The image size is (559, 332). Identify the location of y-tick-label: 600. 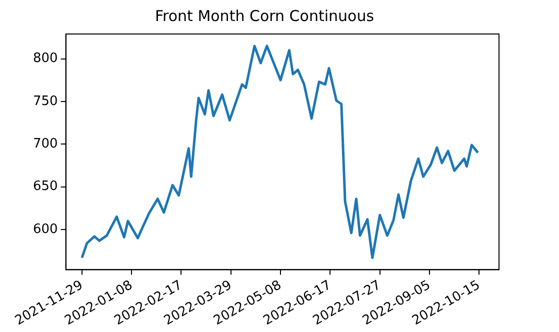
(45, 229).